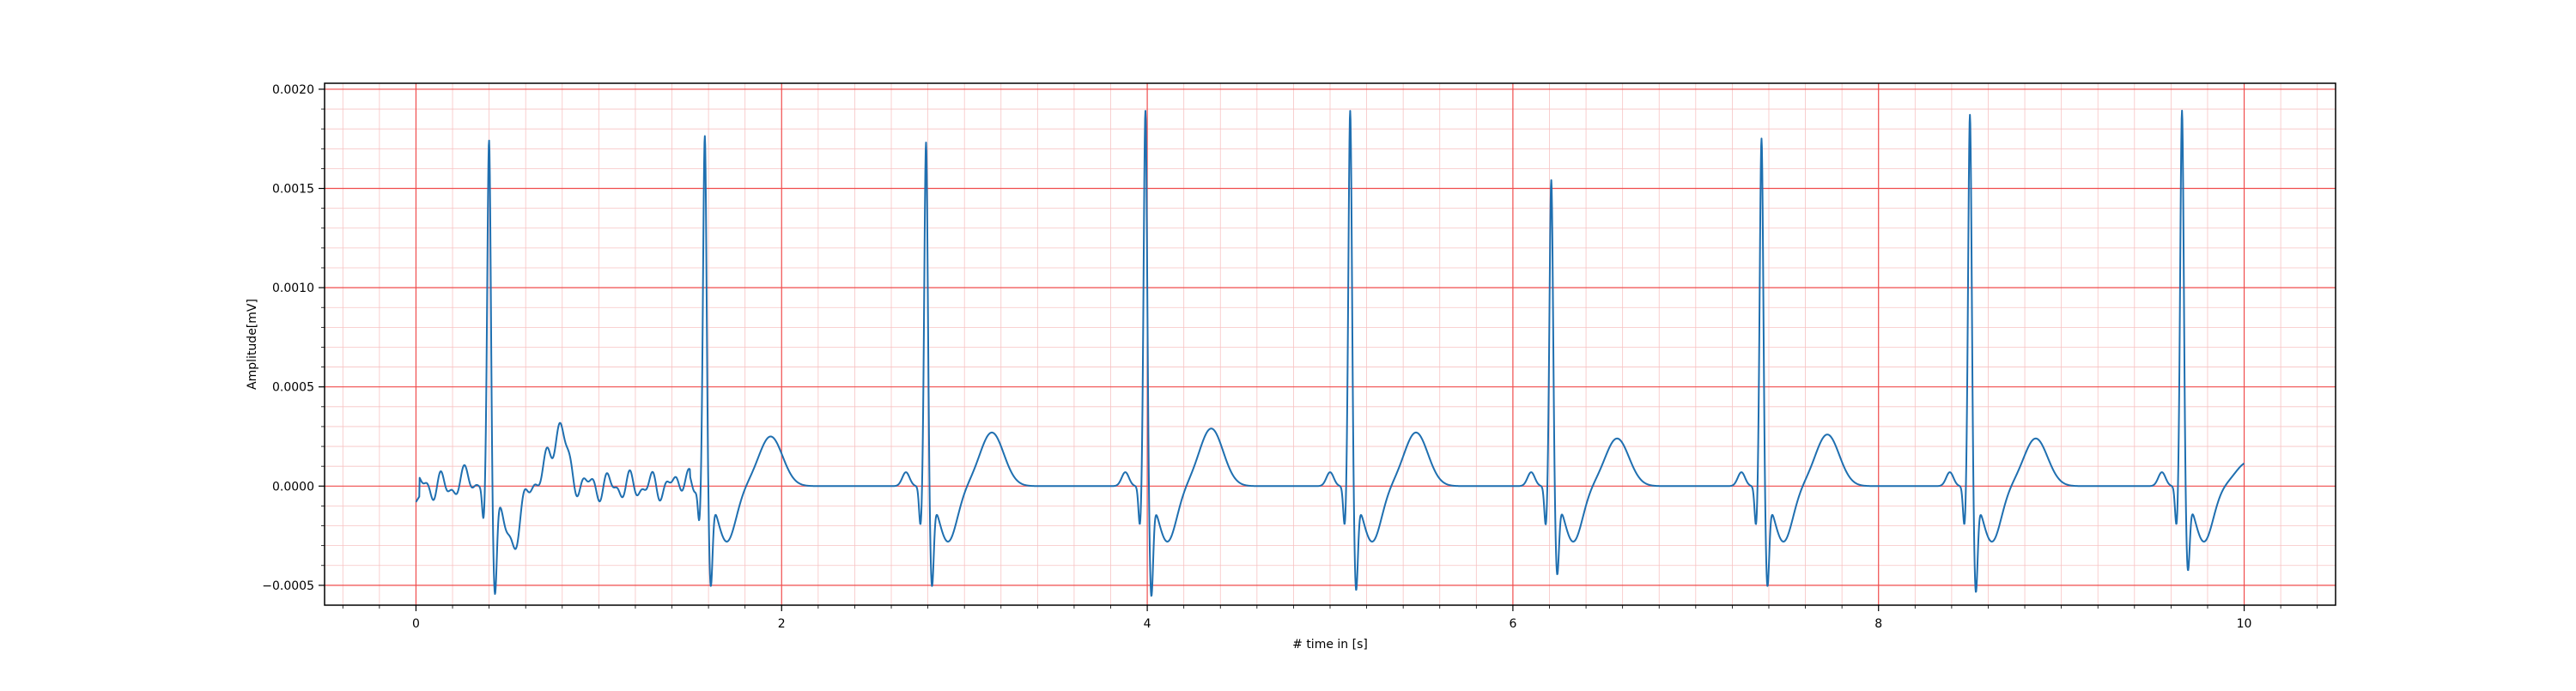  What do you see at coordinates (1878, 624) in the screenshot?
I see `x-tick-label: 8` at bounding box center [1878, 624].